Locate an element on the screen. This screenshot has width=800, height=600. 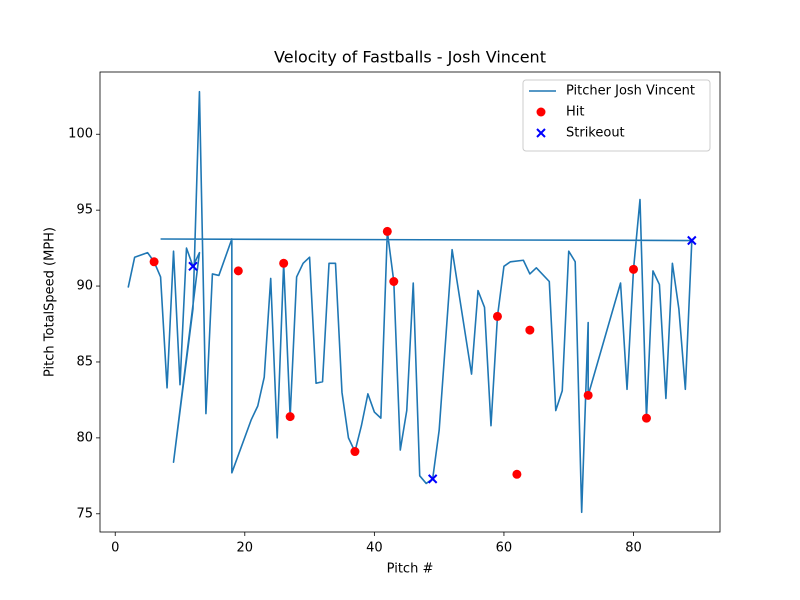
x-tick-label: 0 is located at coordinates (115, 548).